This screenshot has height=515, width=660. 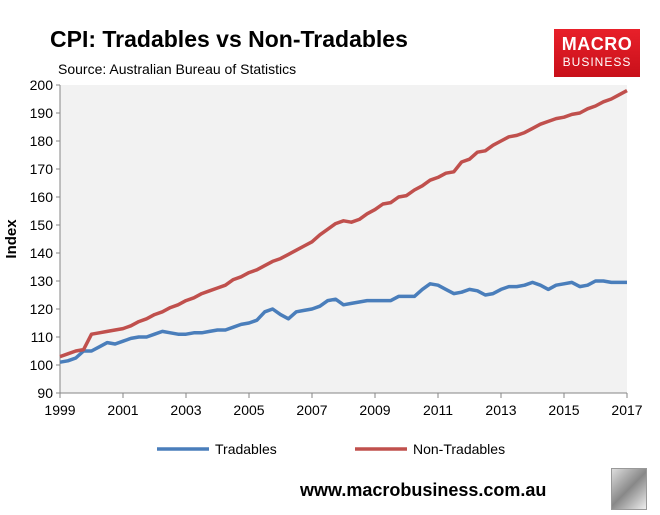 What do you see at coordinates (500, 410) in the screenshot?
I see `x-tick-label: 2013` at bounding box center [500, 410].